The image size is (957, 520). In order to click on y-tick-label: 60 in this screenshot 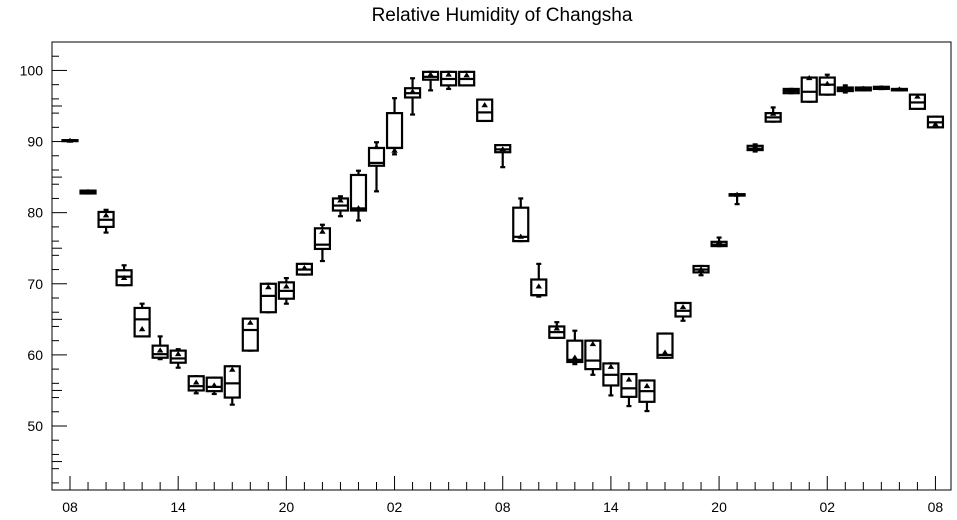, I will do `click(35, 355)`.